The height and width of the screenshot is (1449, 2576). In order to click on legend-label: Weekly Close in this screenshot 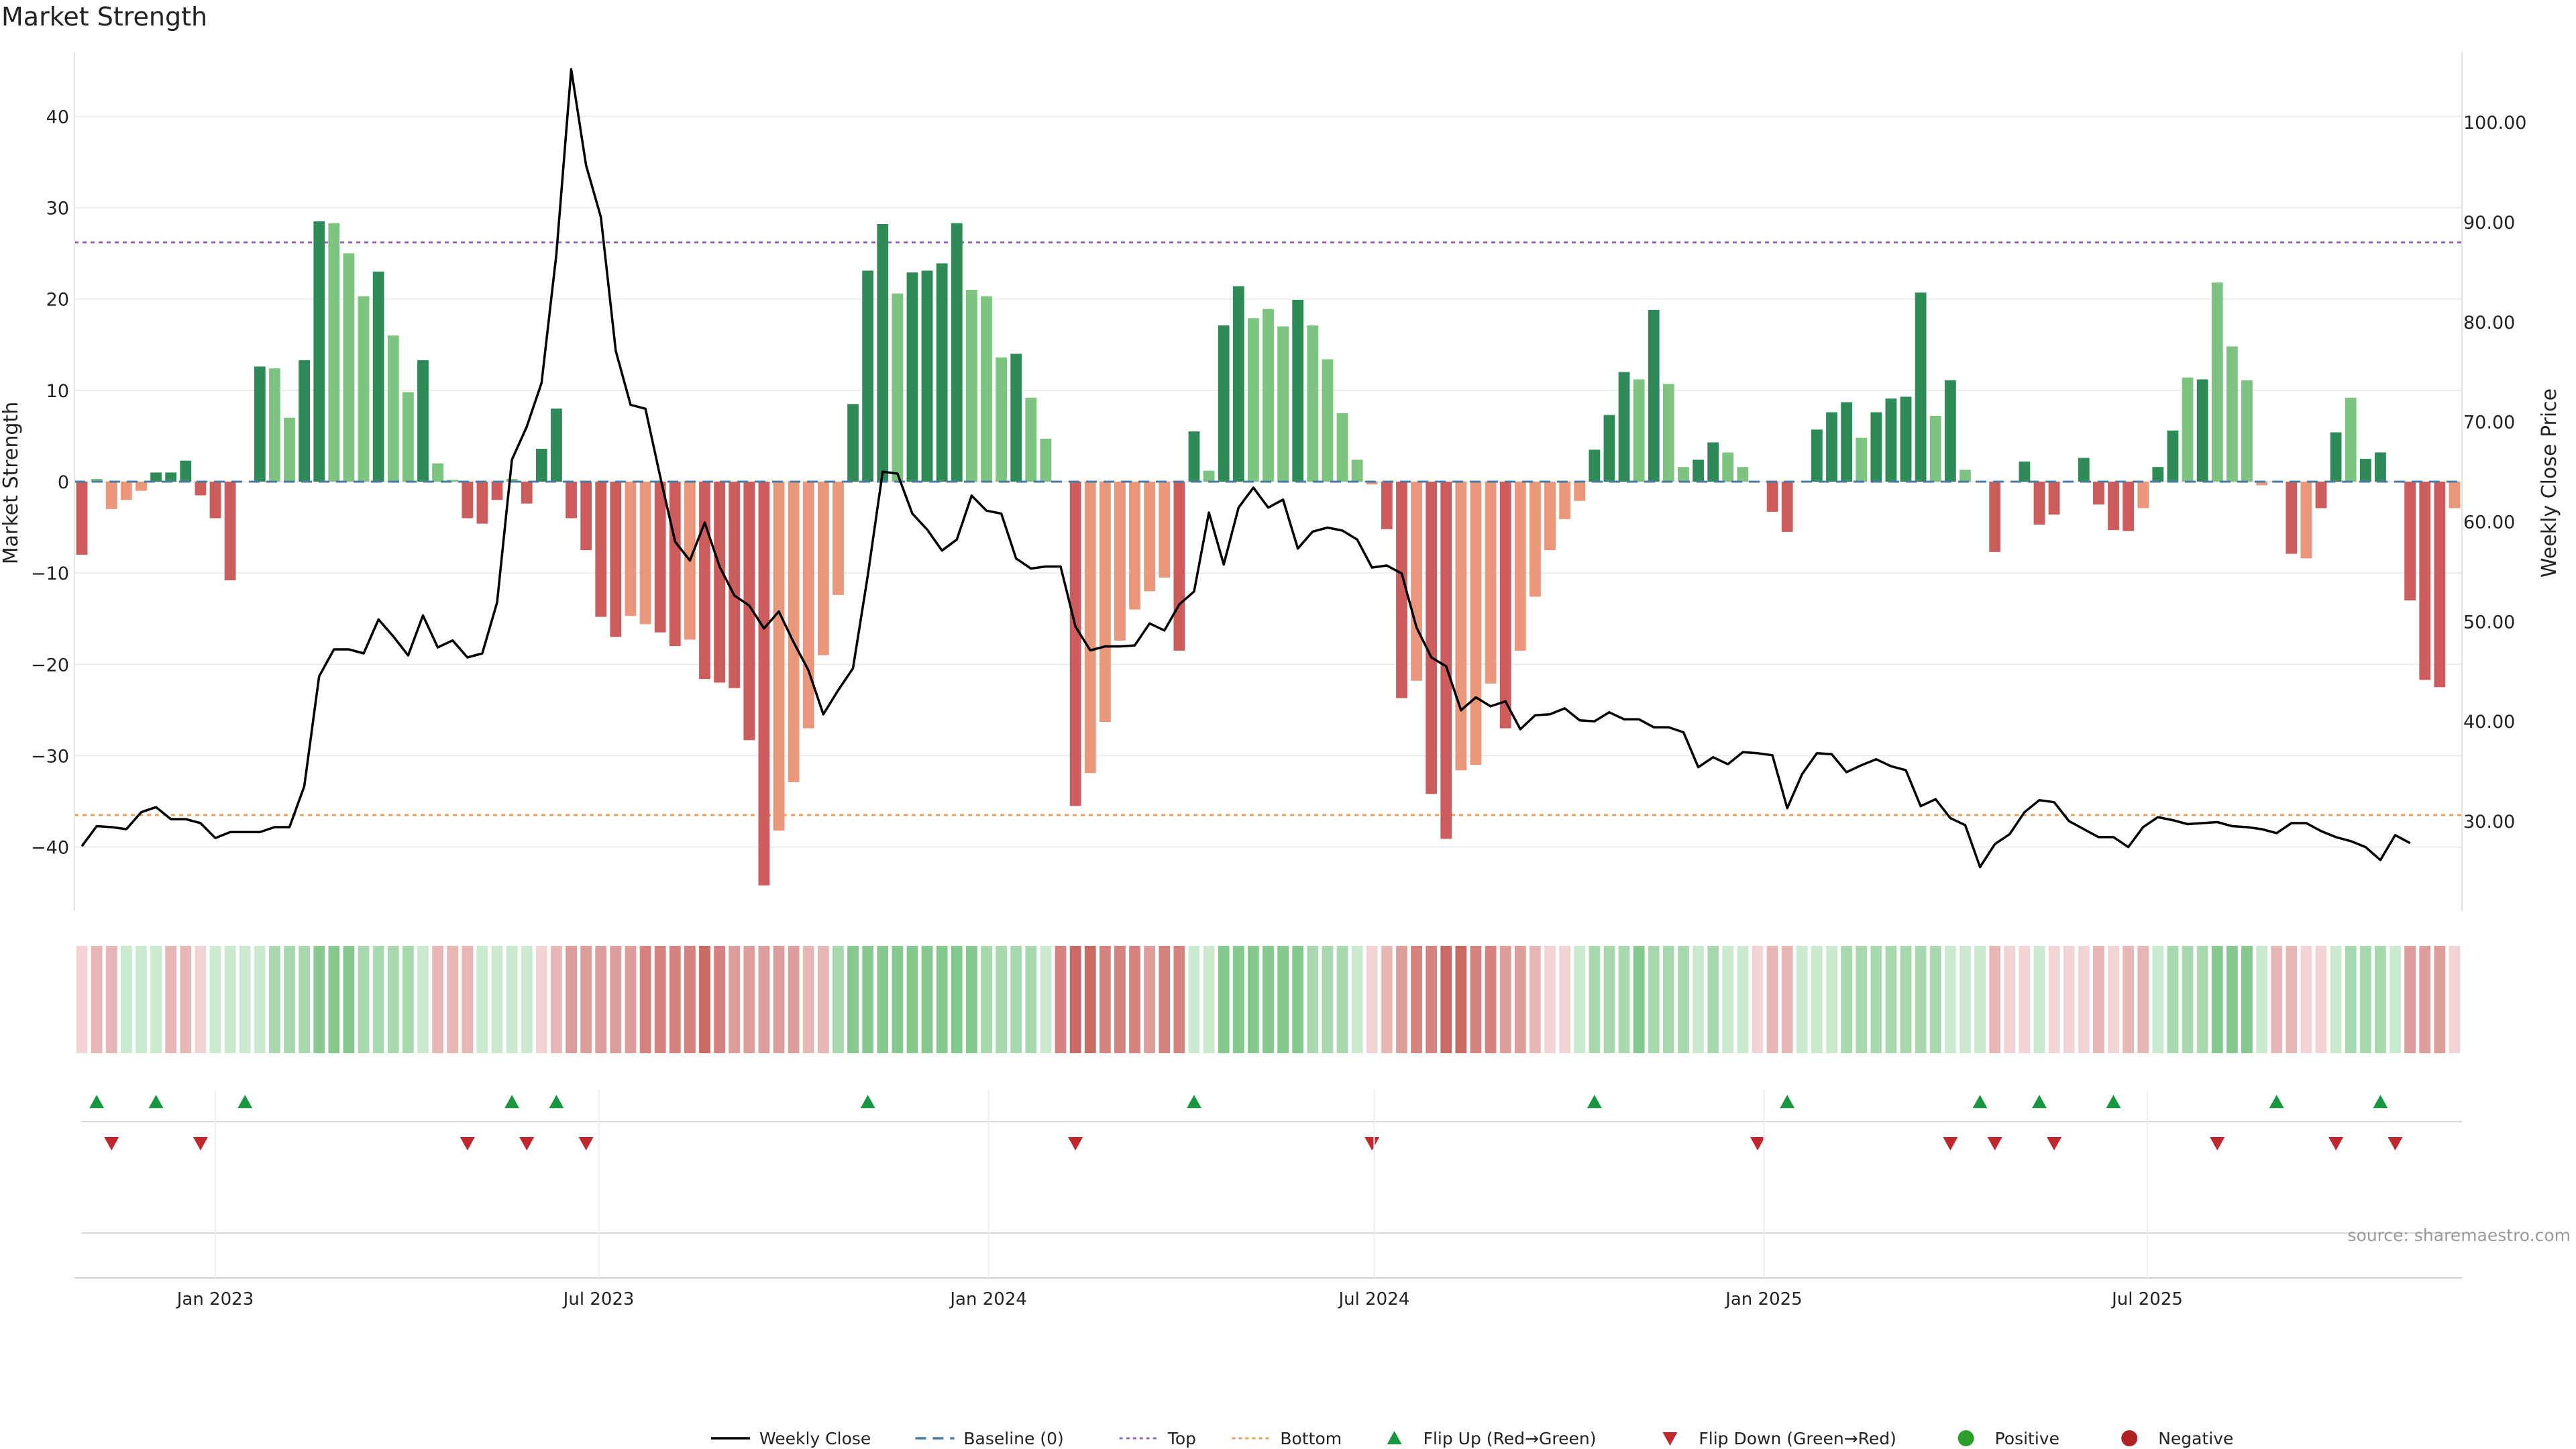, I will do `click(815, 1438)`.